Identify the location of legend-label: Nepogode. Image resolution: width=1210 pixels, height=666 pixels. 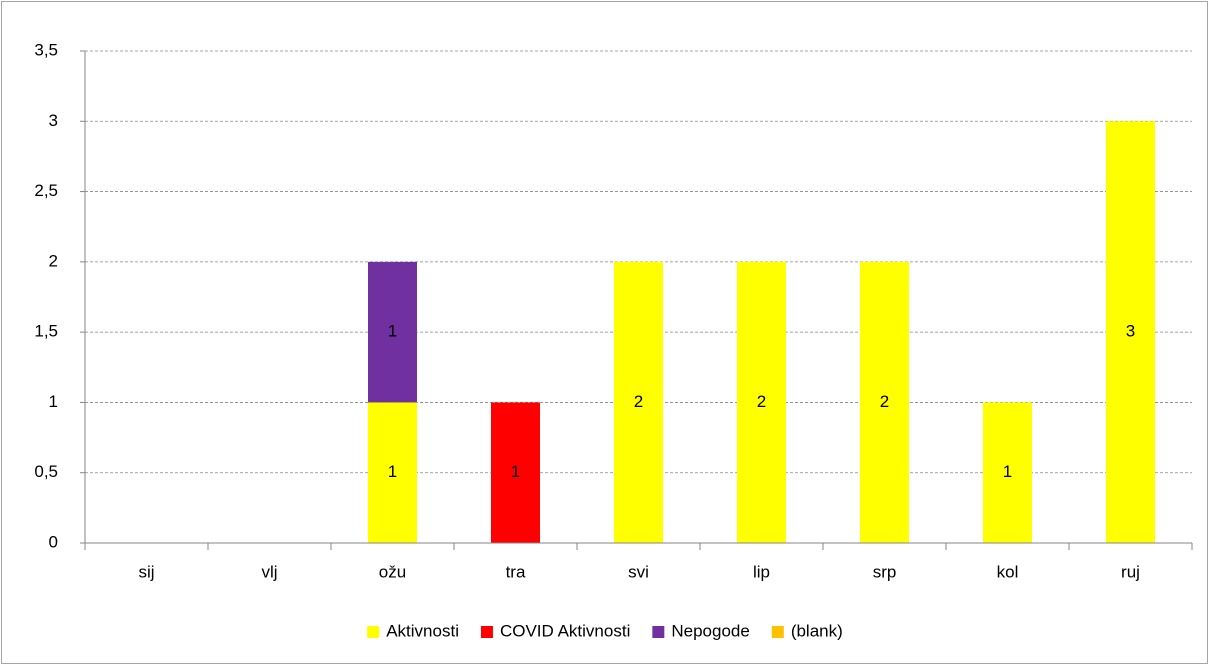
(710, 630).